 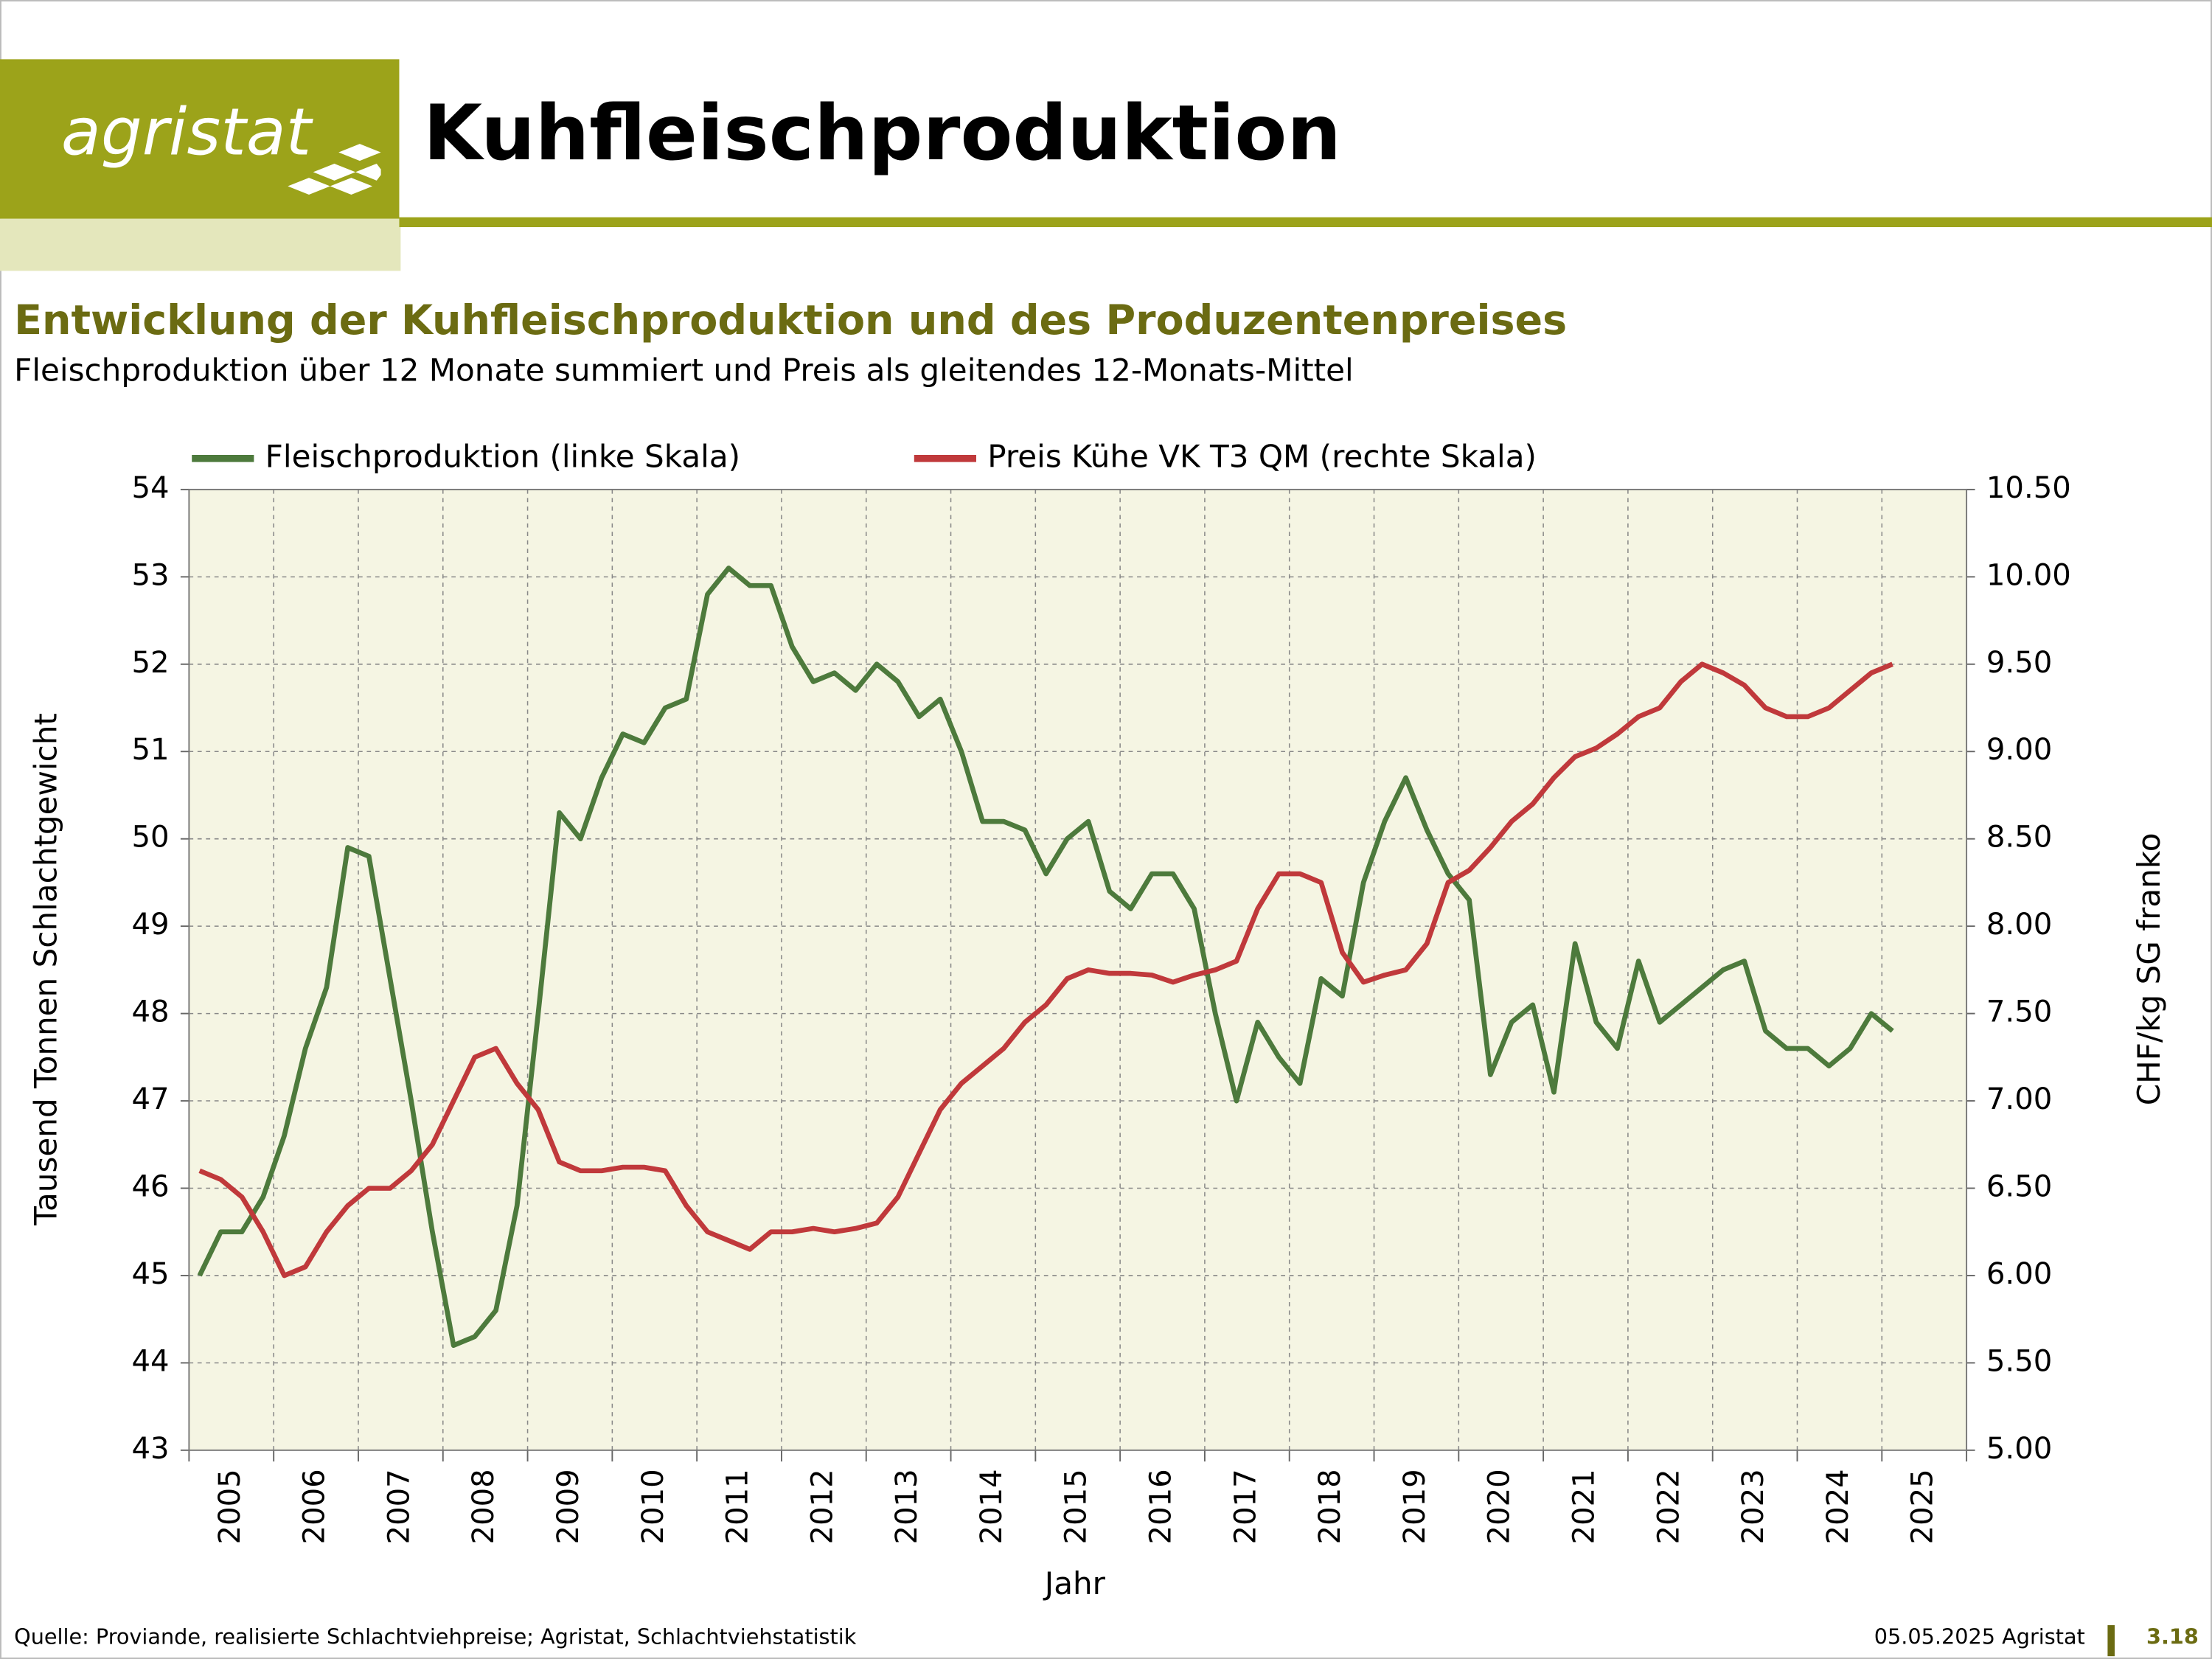 I want to click on y-tick-label: 53, so click(x=150, y=575).